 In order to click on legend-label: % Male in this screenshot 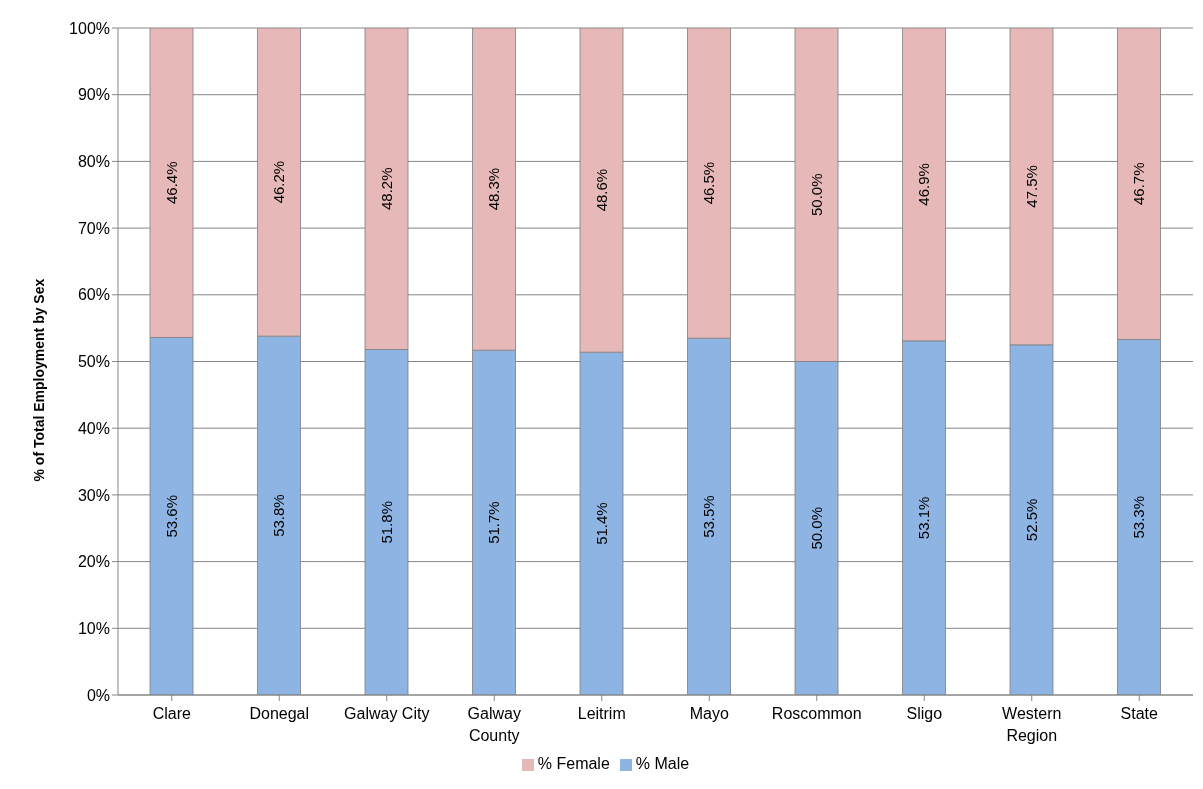, I will do `click(662, 763)`.